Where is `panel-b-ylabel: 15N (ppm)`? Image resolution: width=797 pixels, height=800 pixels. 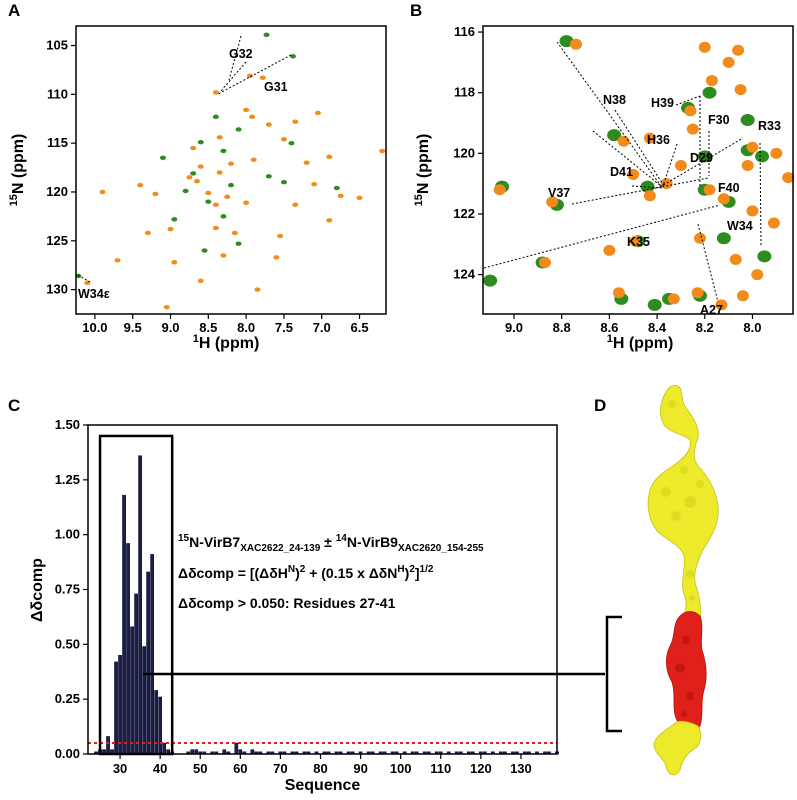
panel-b-ylabel: 15N (ppm) is located at coordinates (422, 170).